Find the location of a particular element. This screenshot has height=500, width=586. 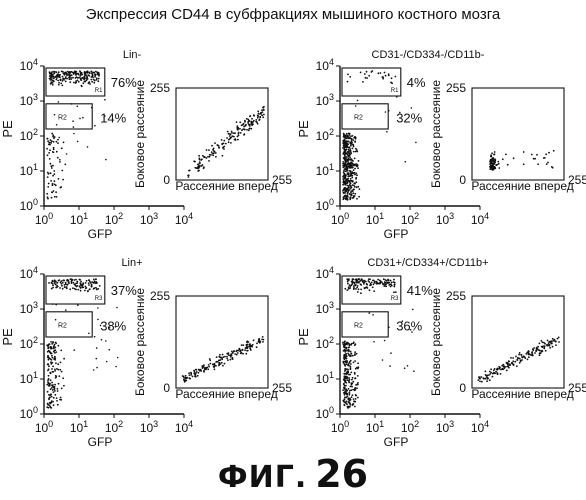

y-tick-label: 103 is located at coordinates (29, 100).